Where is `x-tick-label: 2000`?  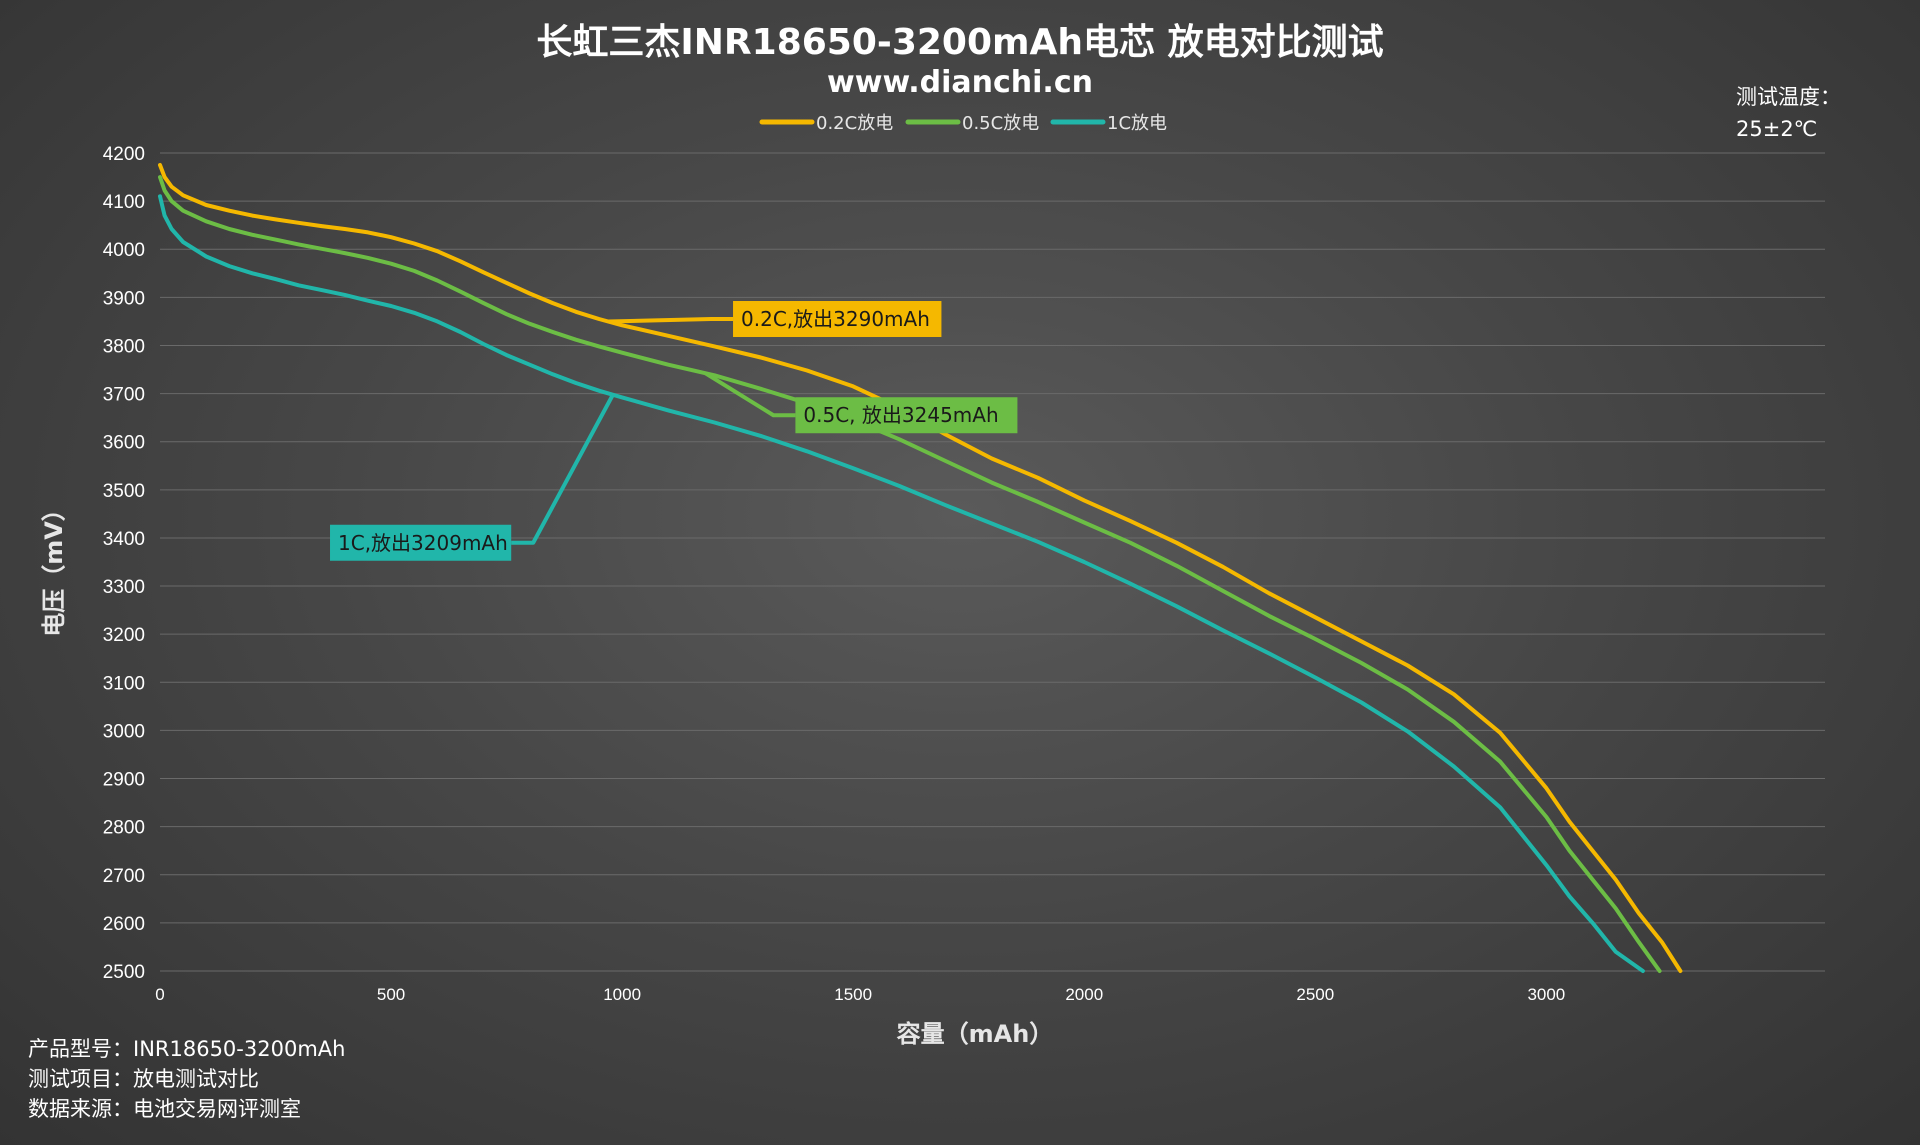 x-tick-label: 2000 is located at coordinates (1084, 994).